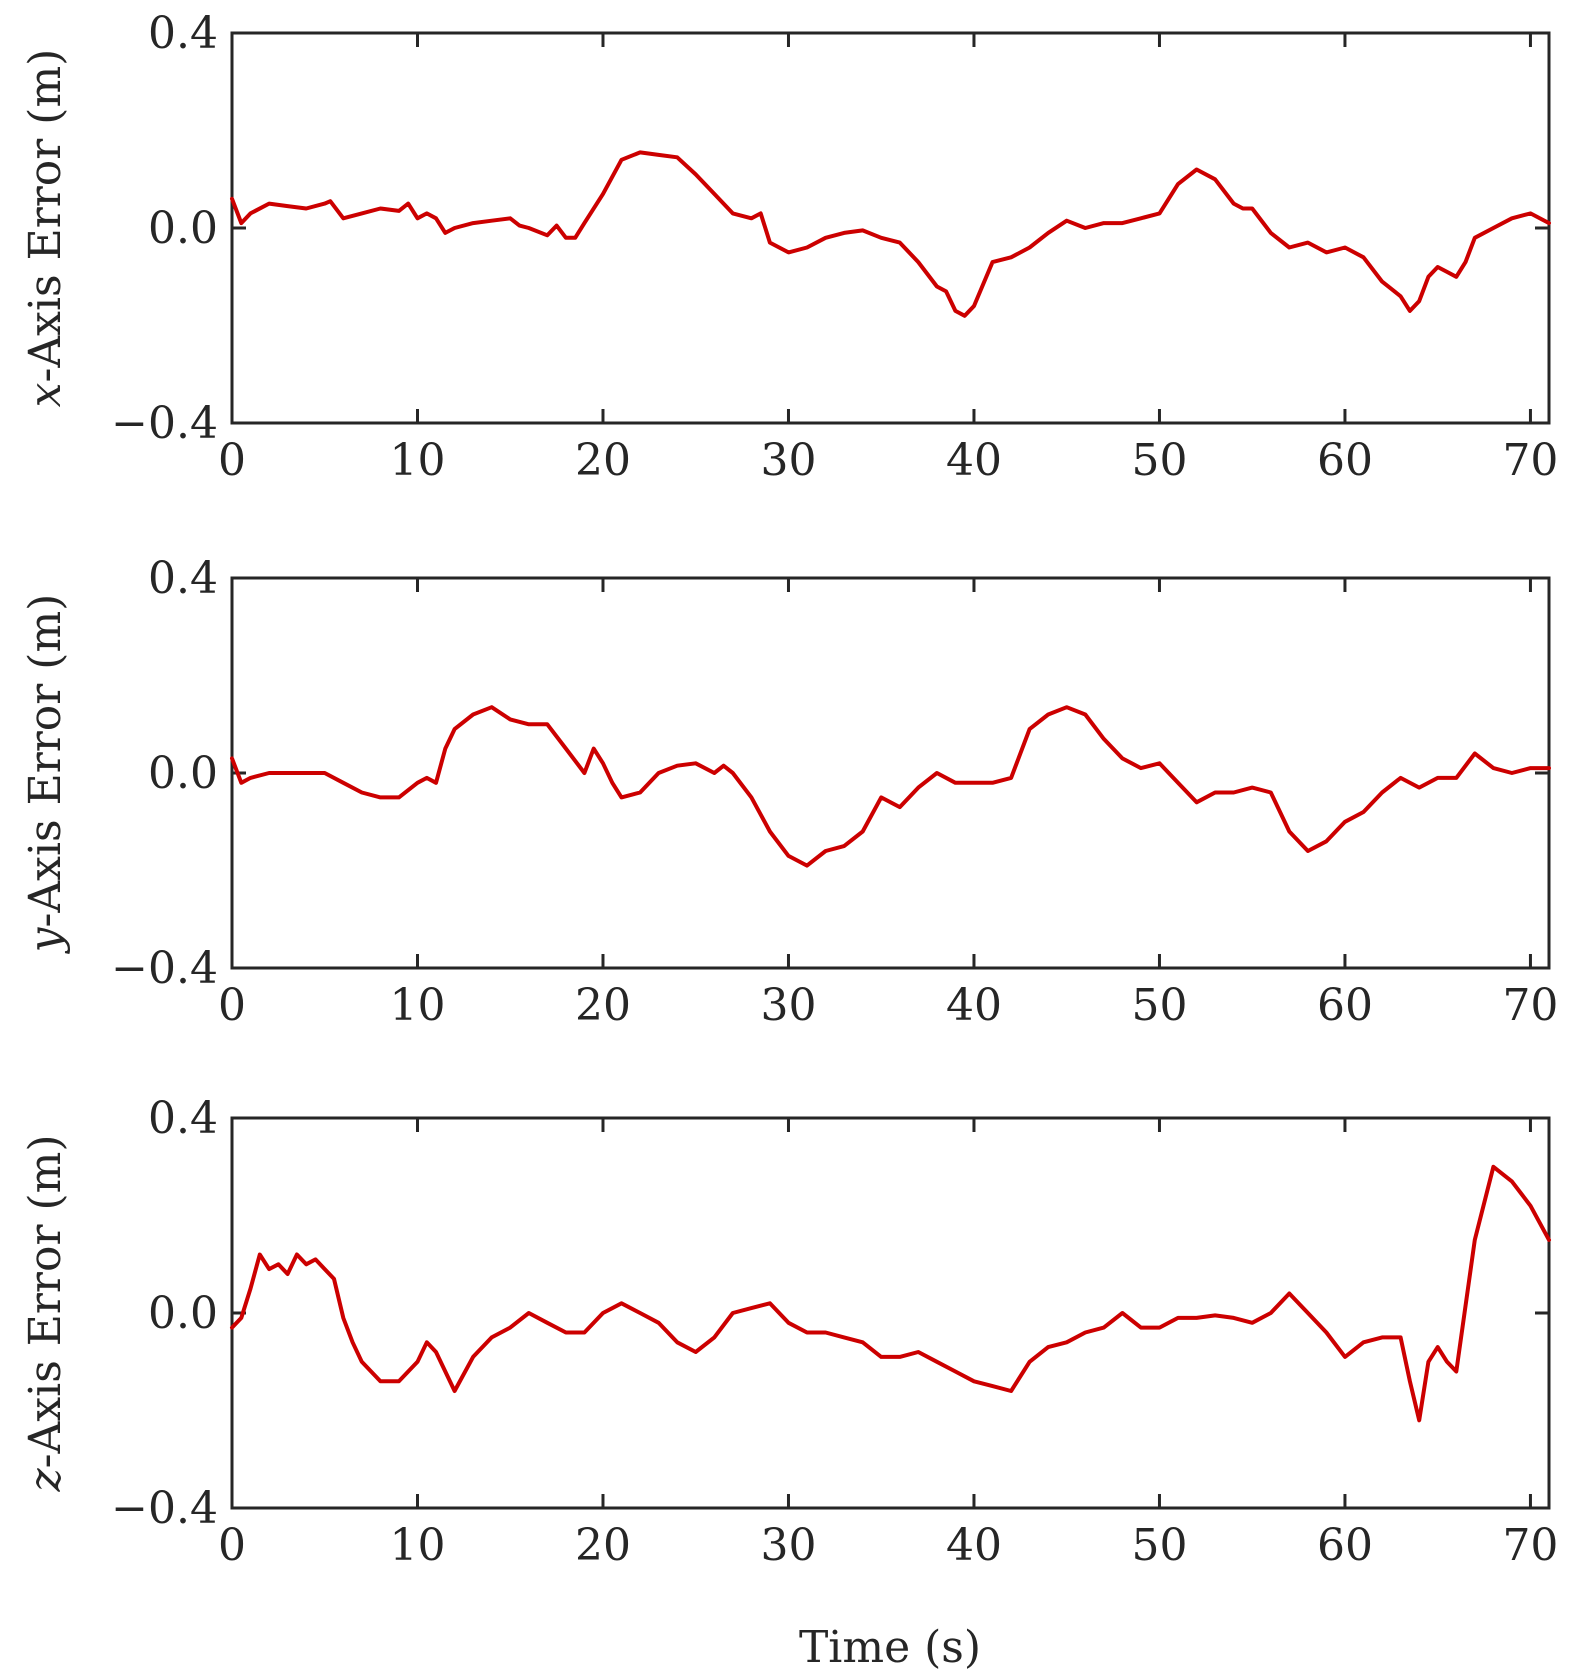  I want to click on x-error-line, so click(890, 234).